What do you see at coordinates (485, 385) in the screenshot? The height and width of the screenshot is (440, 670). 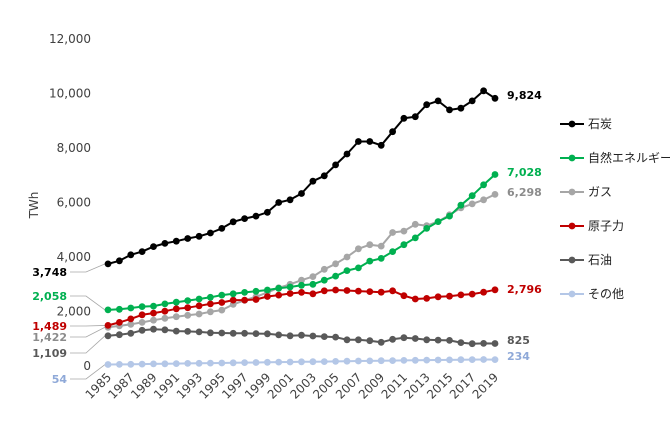 I see `x-tick-label: 2019` at bounding box center [485, 385].